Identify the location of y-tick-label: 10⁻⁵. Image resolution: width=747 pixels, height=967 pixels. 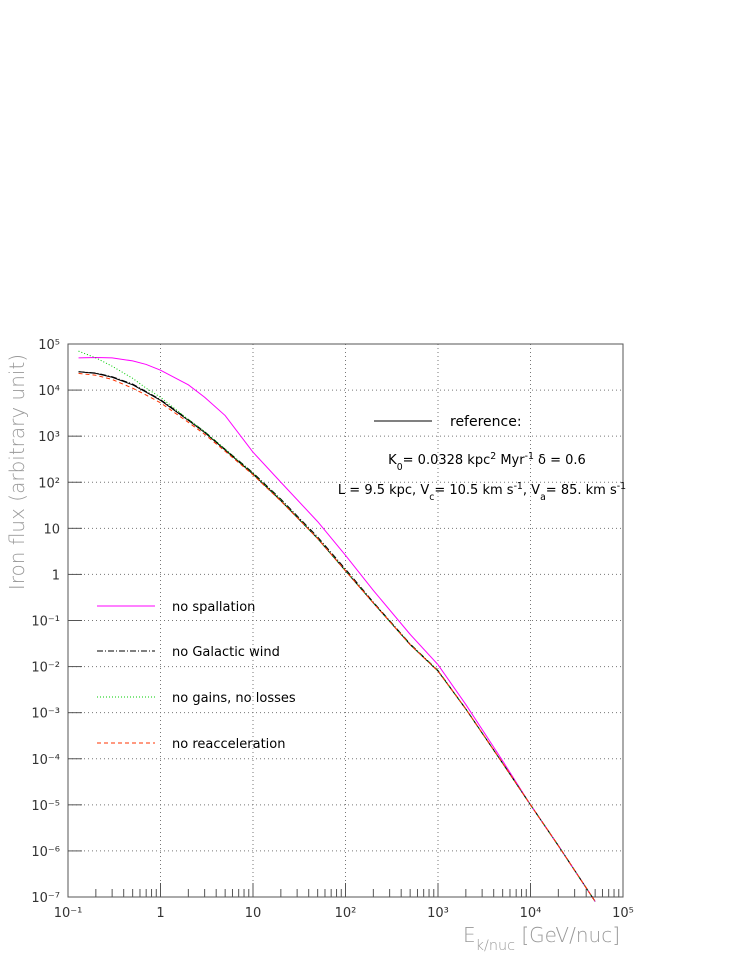
(45, 806).